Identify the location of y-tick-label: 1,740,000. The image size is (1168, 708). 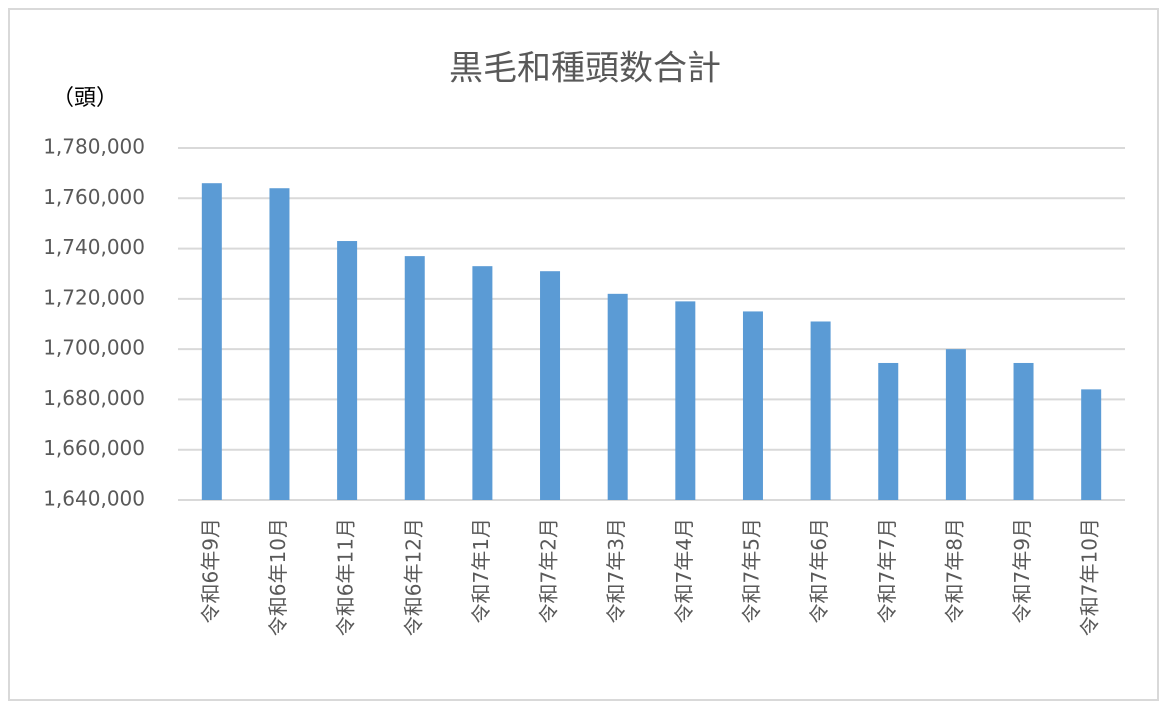
(94, 247).